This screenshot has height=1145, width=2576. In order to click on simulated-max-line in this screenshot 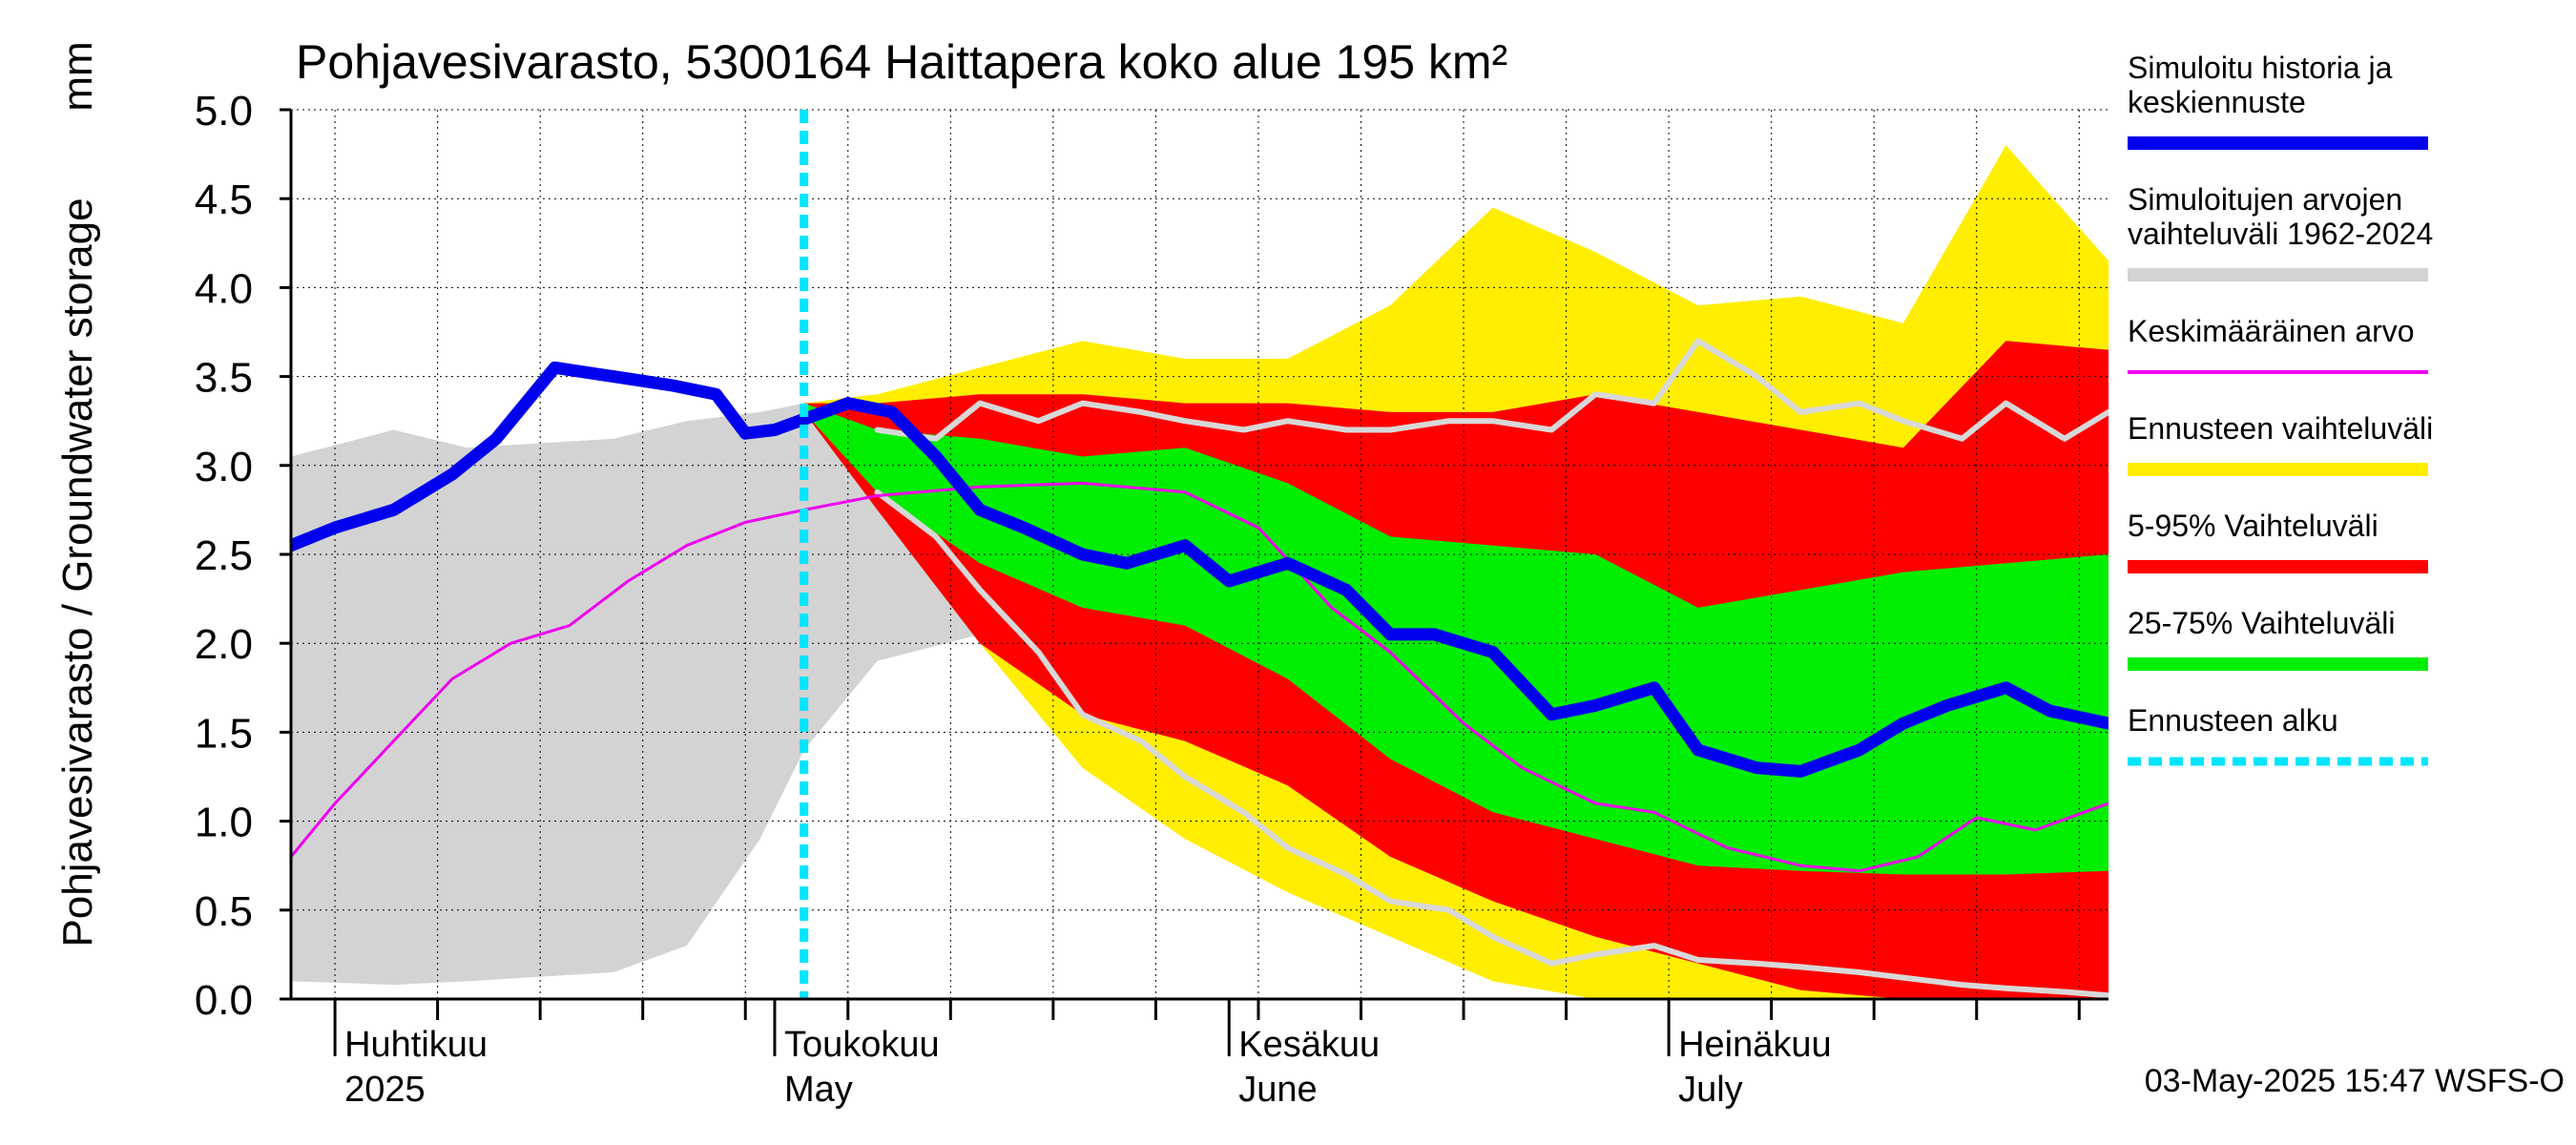, I will do `click(1491, 390)`.